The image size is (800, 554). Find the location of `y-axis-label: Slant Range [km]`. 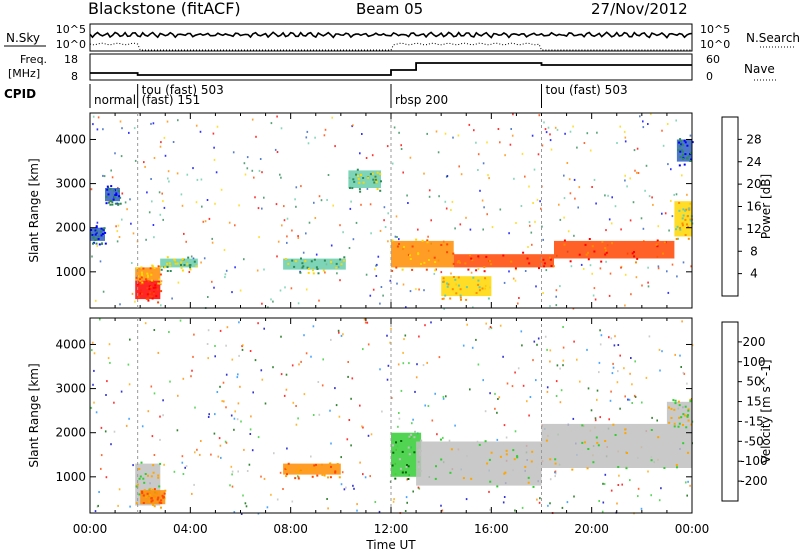

y-axis-label: Slant Range [km] is located at coordinates (34, 415).